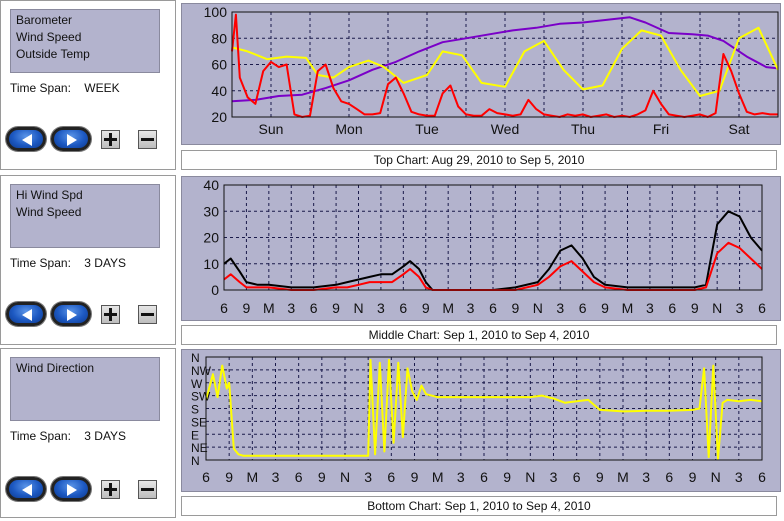 This screenshot has height=521, width=784. Describe the element at coordinates (505, 129) in the screenshot. I see `x-tick-label: Wed` at that location.